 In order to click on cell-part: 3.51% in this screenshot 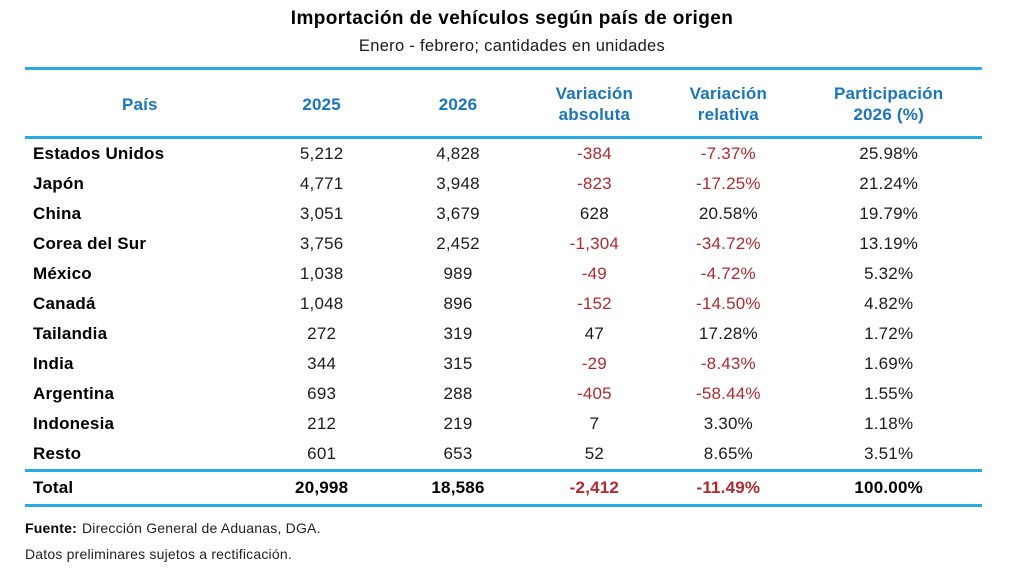, I will do `click(889, 453)`.